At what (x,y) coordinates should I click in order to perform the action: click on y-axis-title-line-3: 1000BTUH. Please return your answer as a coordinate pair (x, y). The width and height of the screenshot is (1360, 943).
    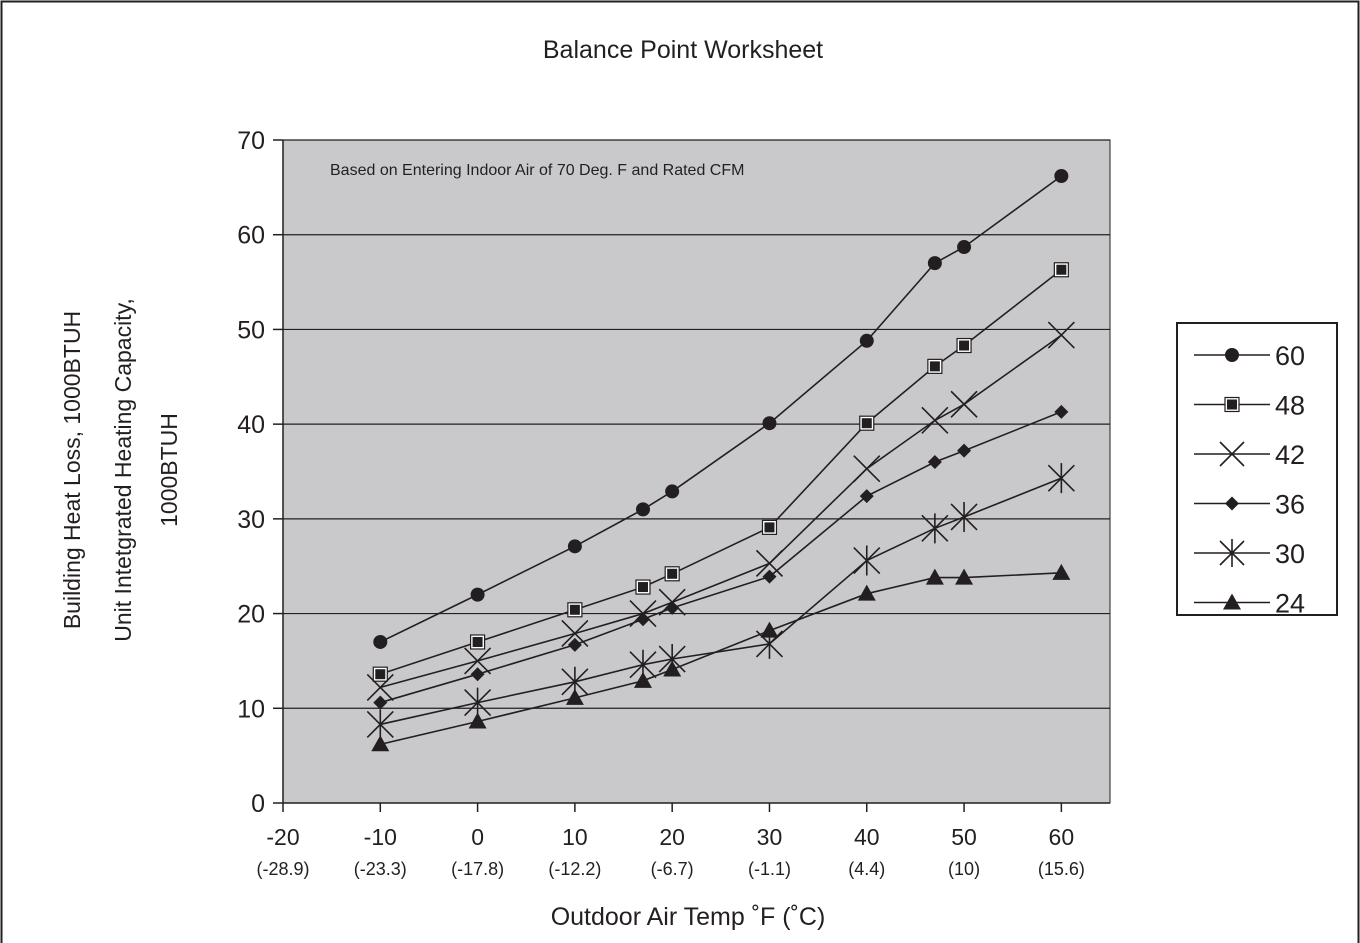
    Looking at the image, I should click on (169, 470).